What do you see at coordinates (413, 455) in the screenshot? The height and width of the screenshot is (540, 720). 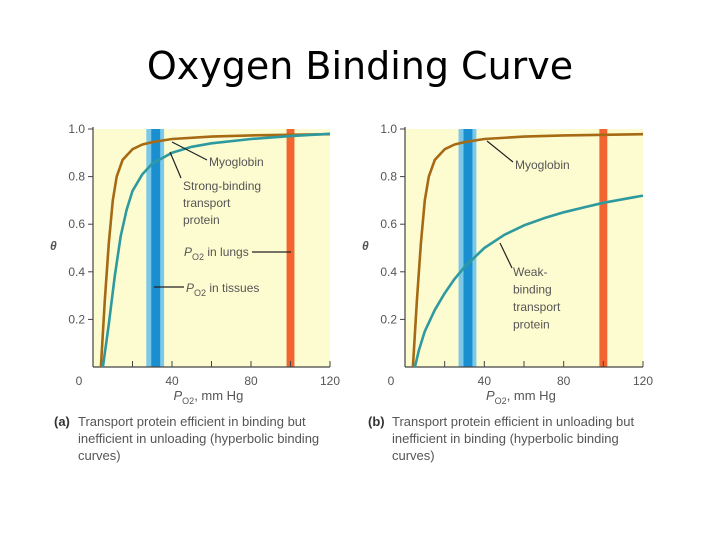 I see `caption-b-line: curves)` at bounding box center [413, 455].